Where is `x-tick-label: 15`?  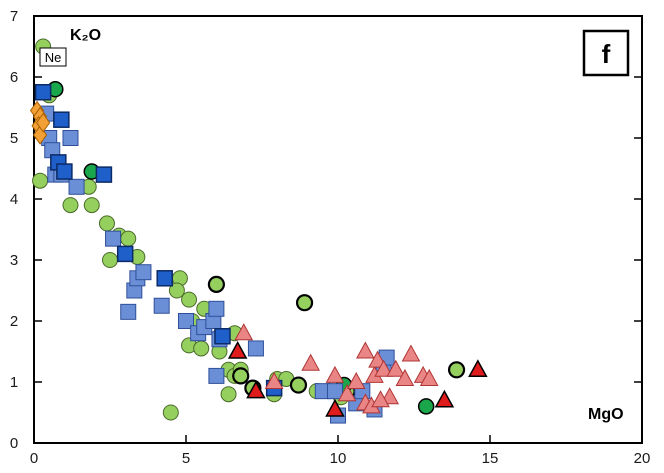 x-tick-label: 15 is located at coordinates (490, 458).